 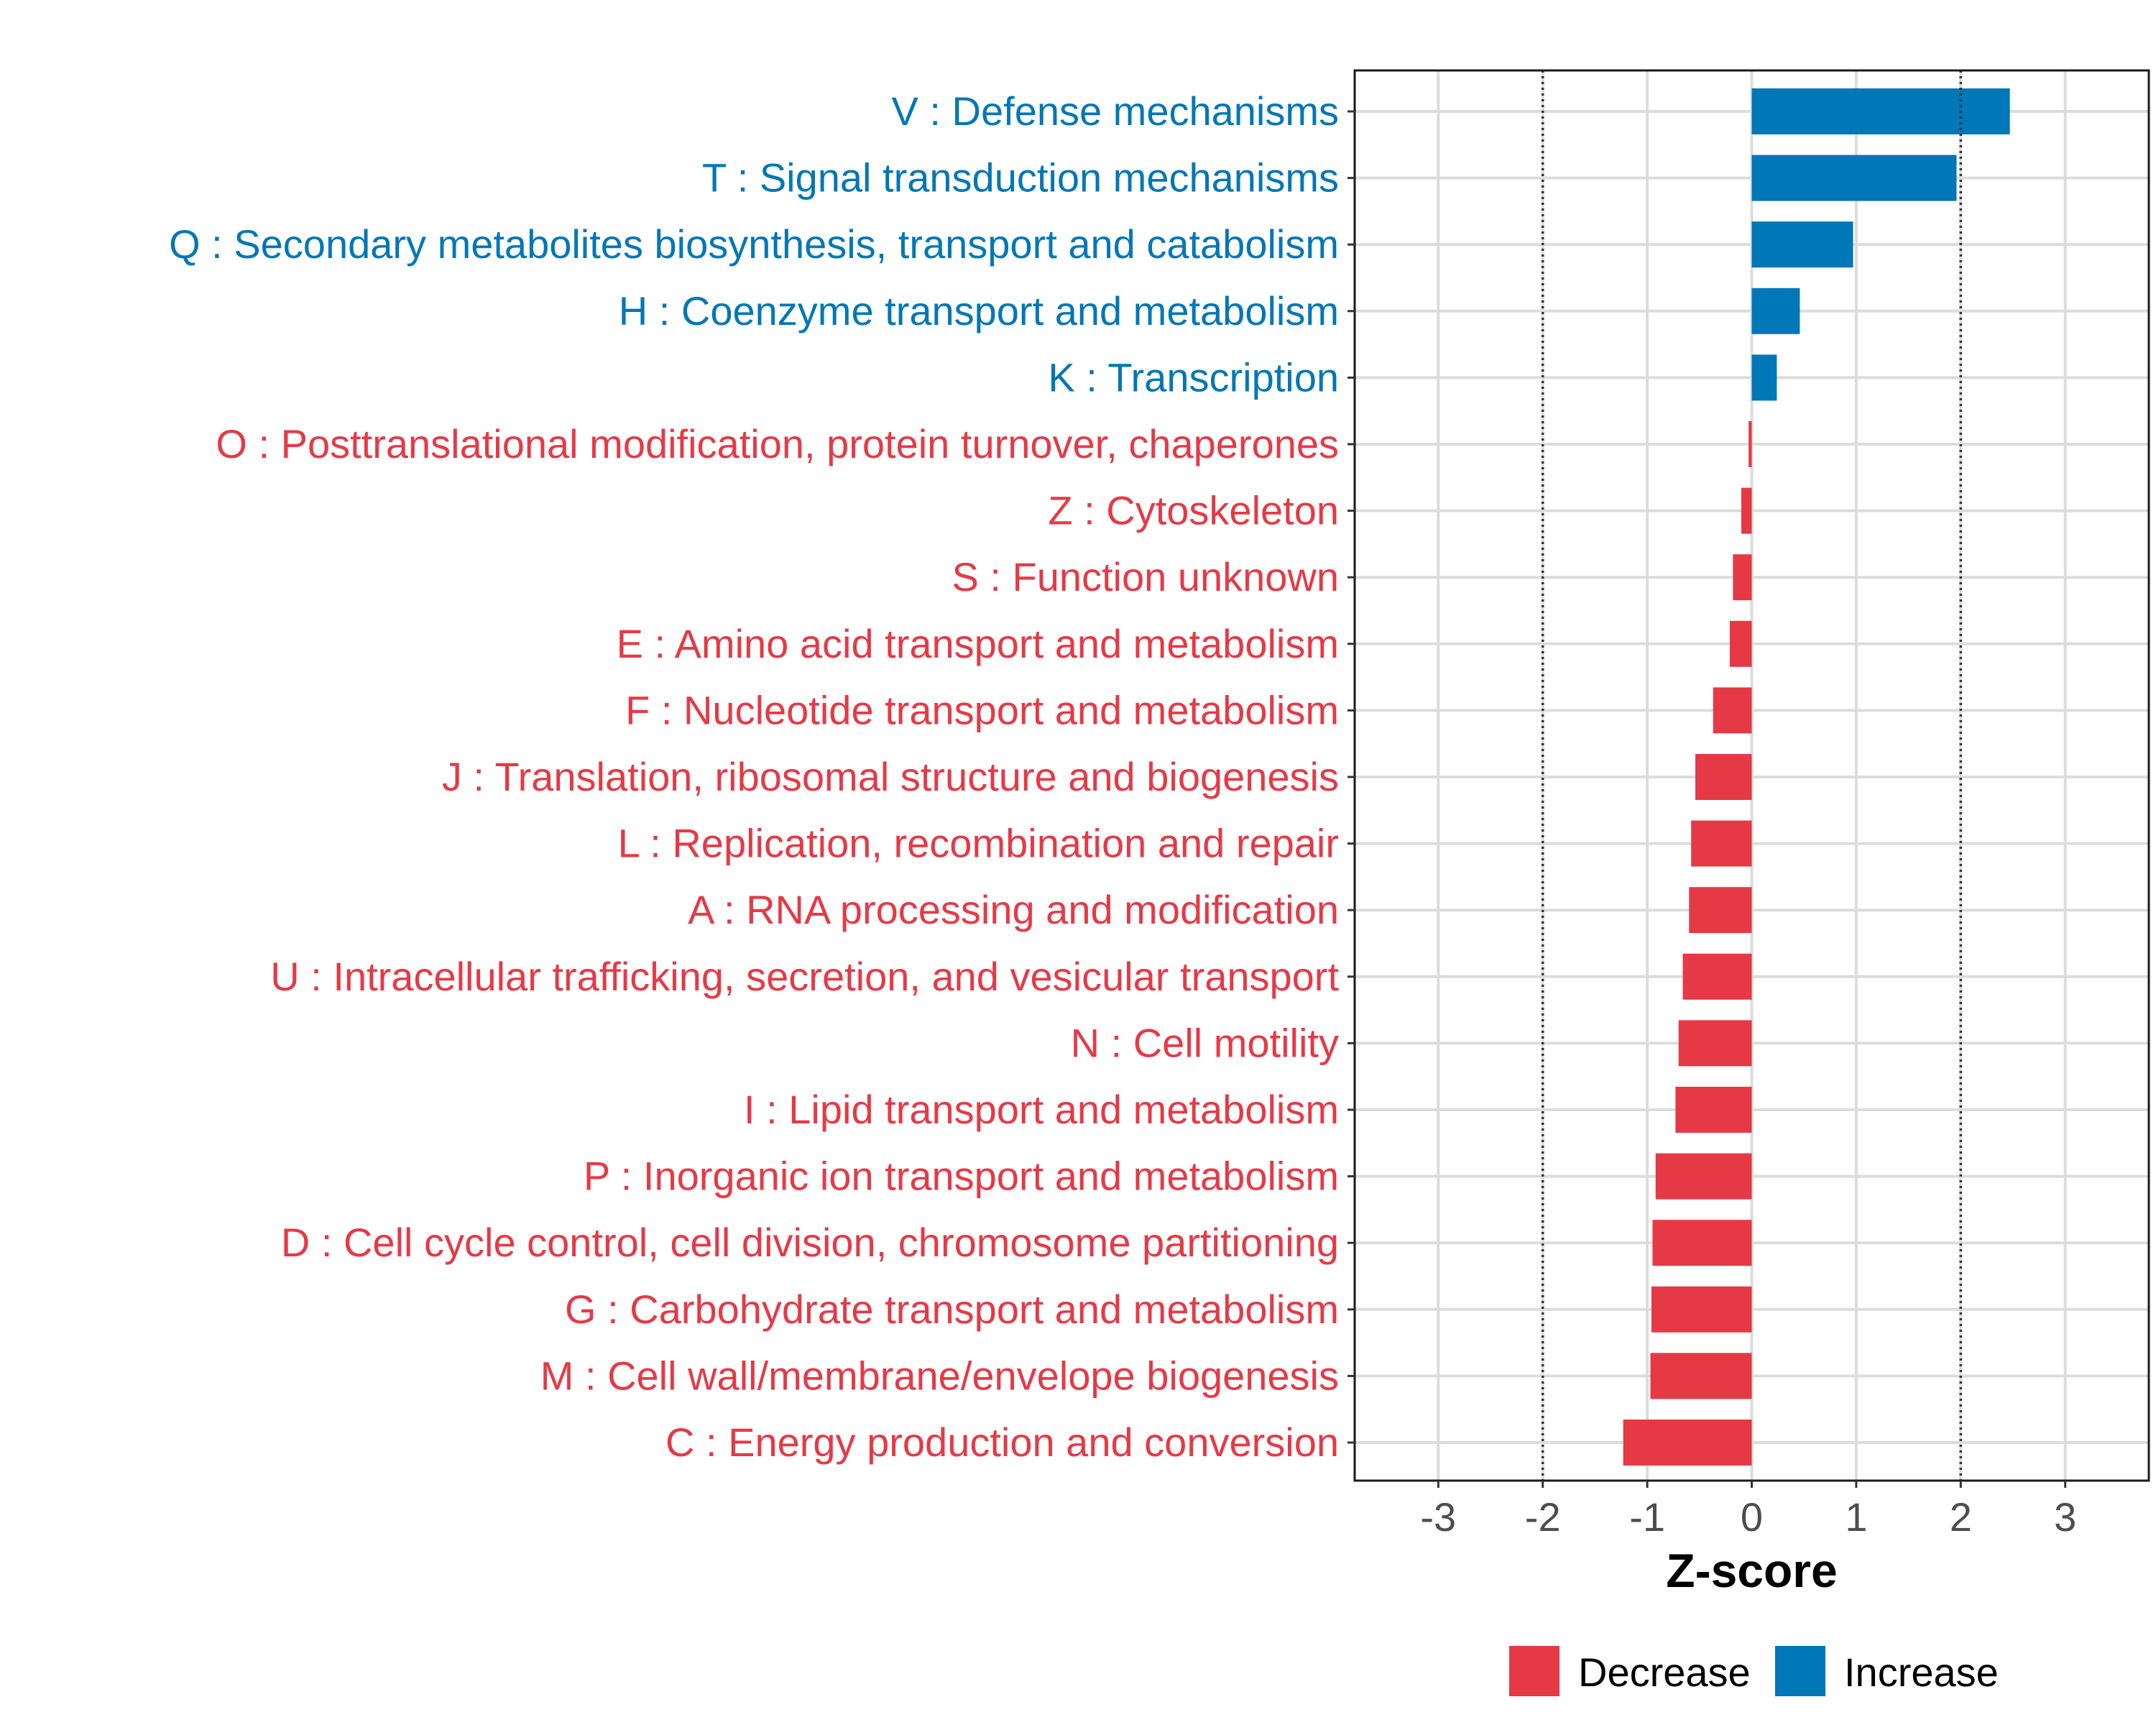 I want to click on category-label: N : Cell motility, so click(x=1205, y=1042).